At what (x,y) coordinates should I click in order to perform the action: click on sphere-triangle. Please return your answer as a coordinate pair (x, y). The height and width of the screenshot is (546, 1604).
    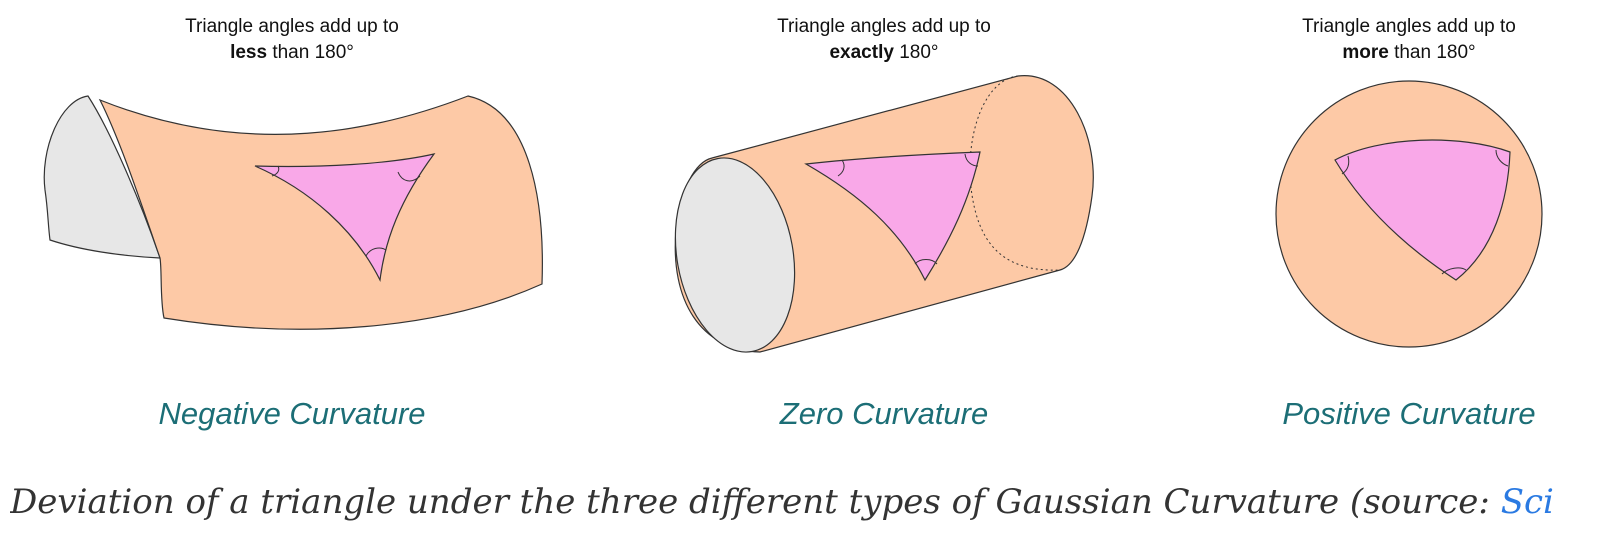
    Looking at the image, I should click on (1422, 210).